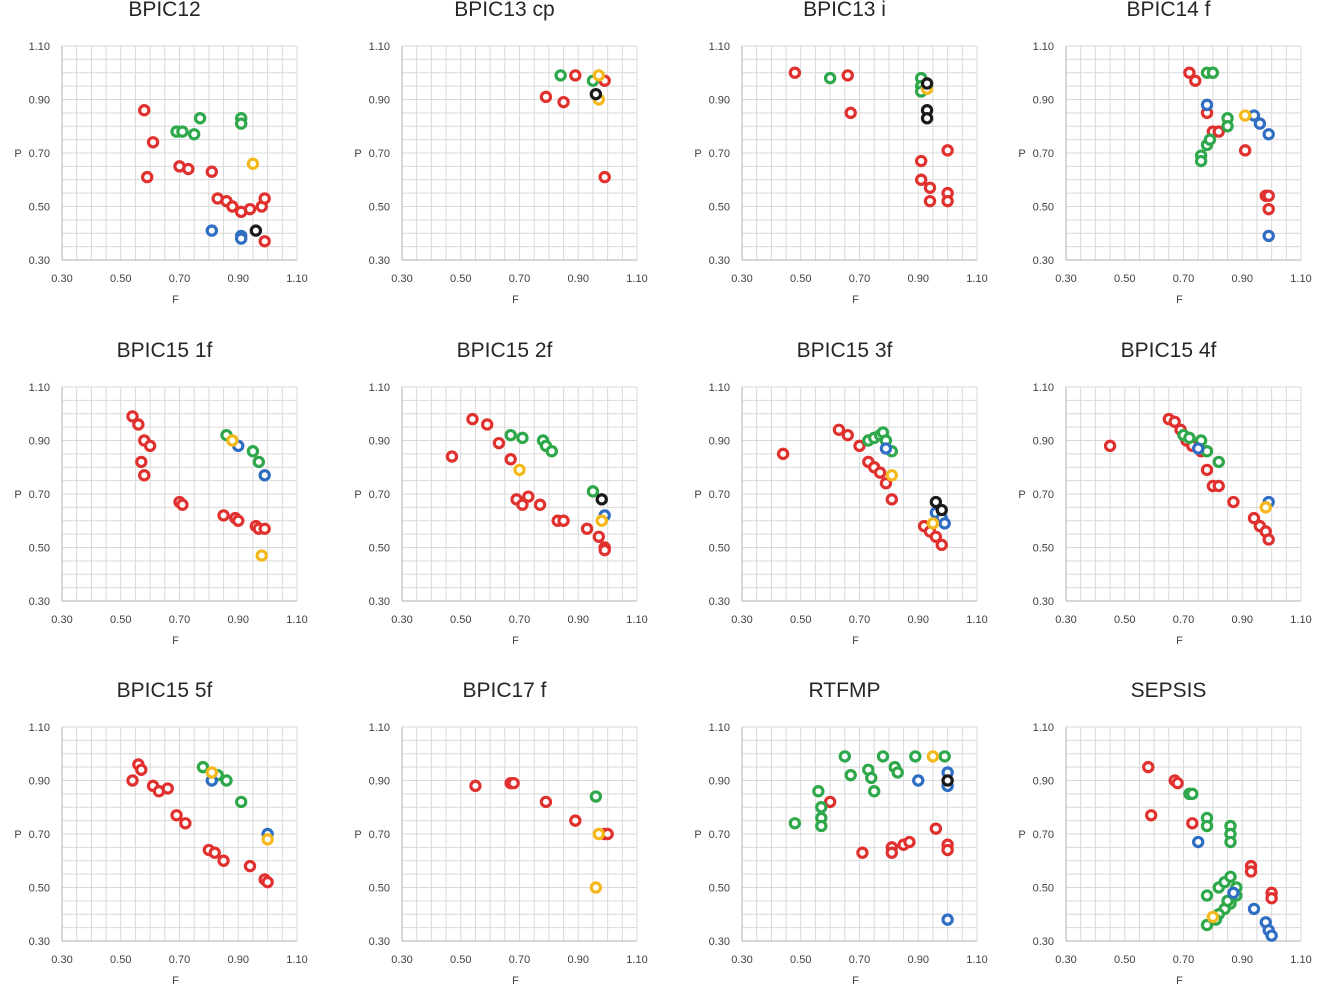 This screenshot has height=1005, width=1333. Describe the element at coordinates (1168, 690) in the screenshot. I see `chart-title: SEPSIS` at that location.